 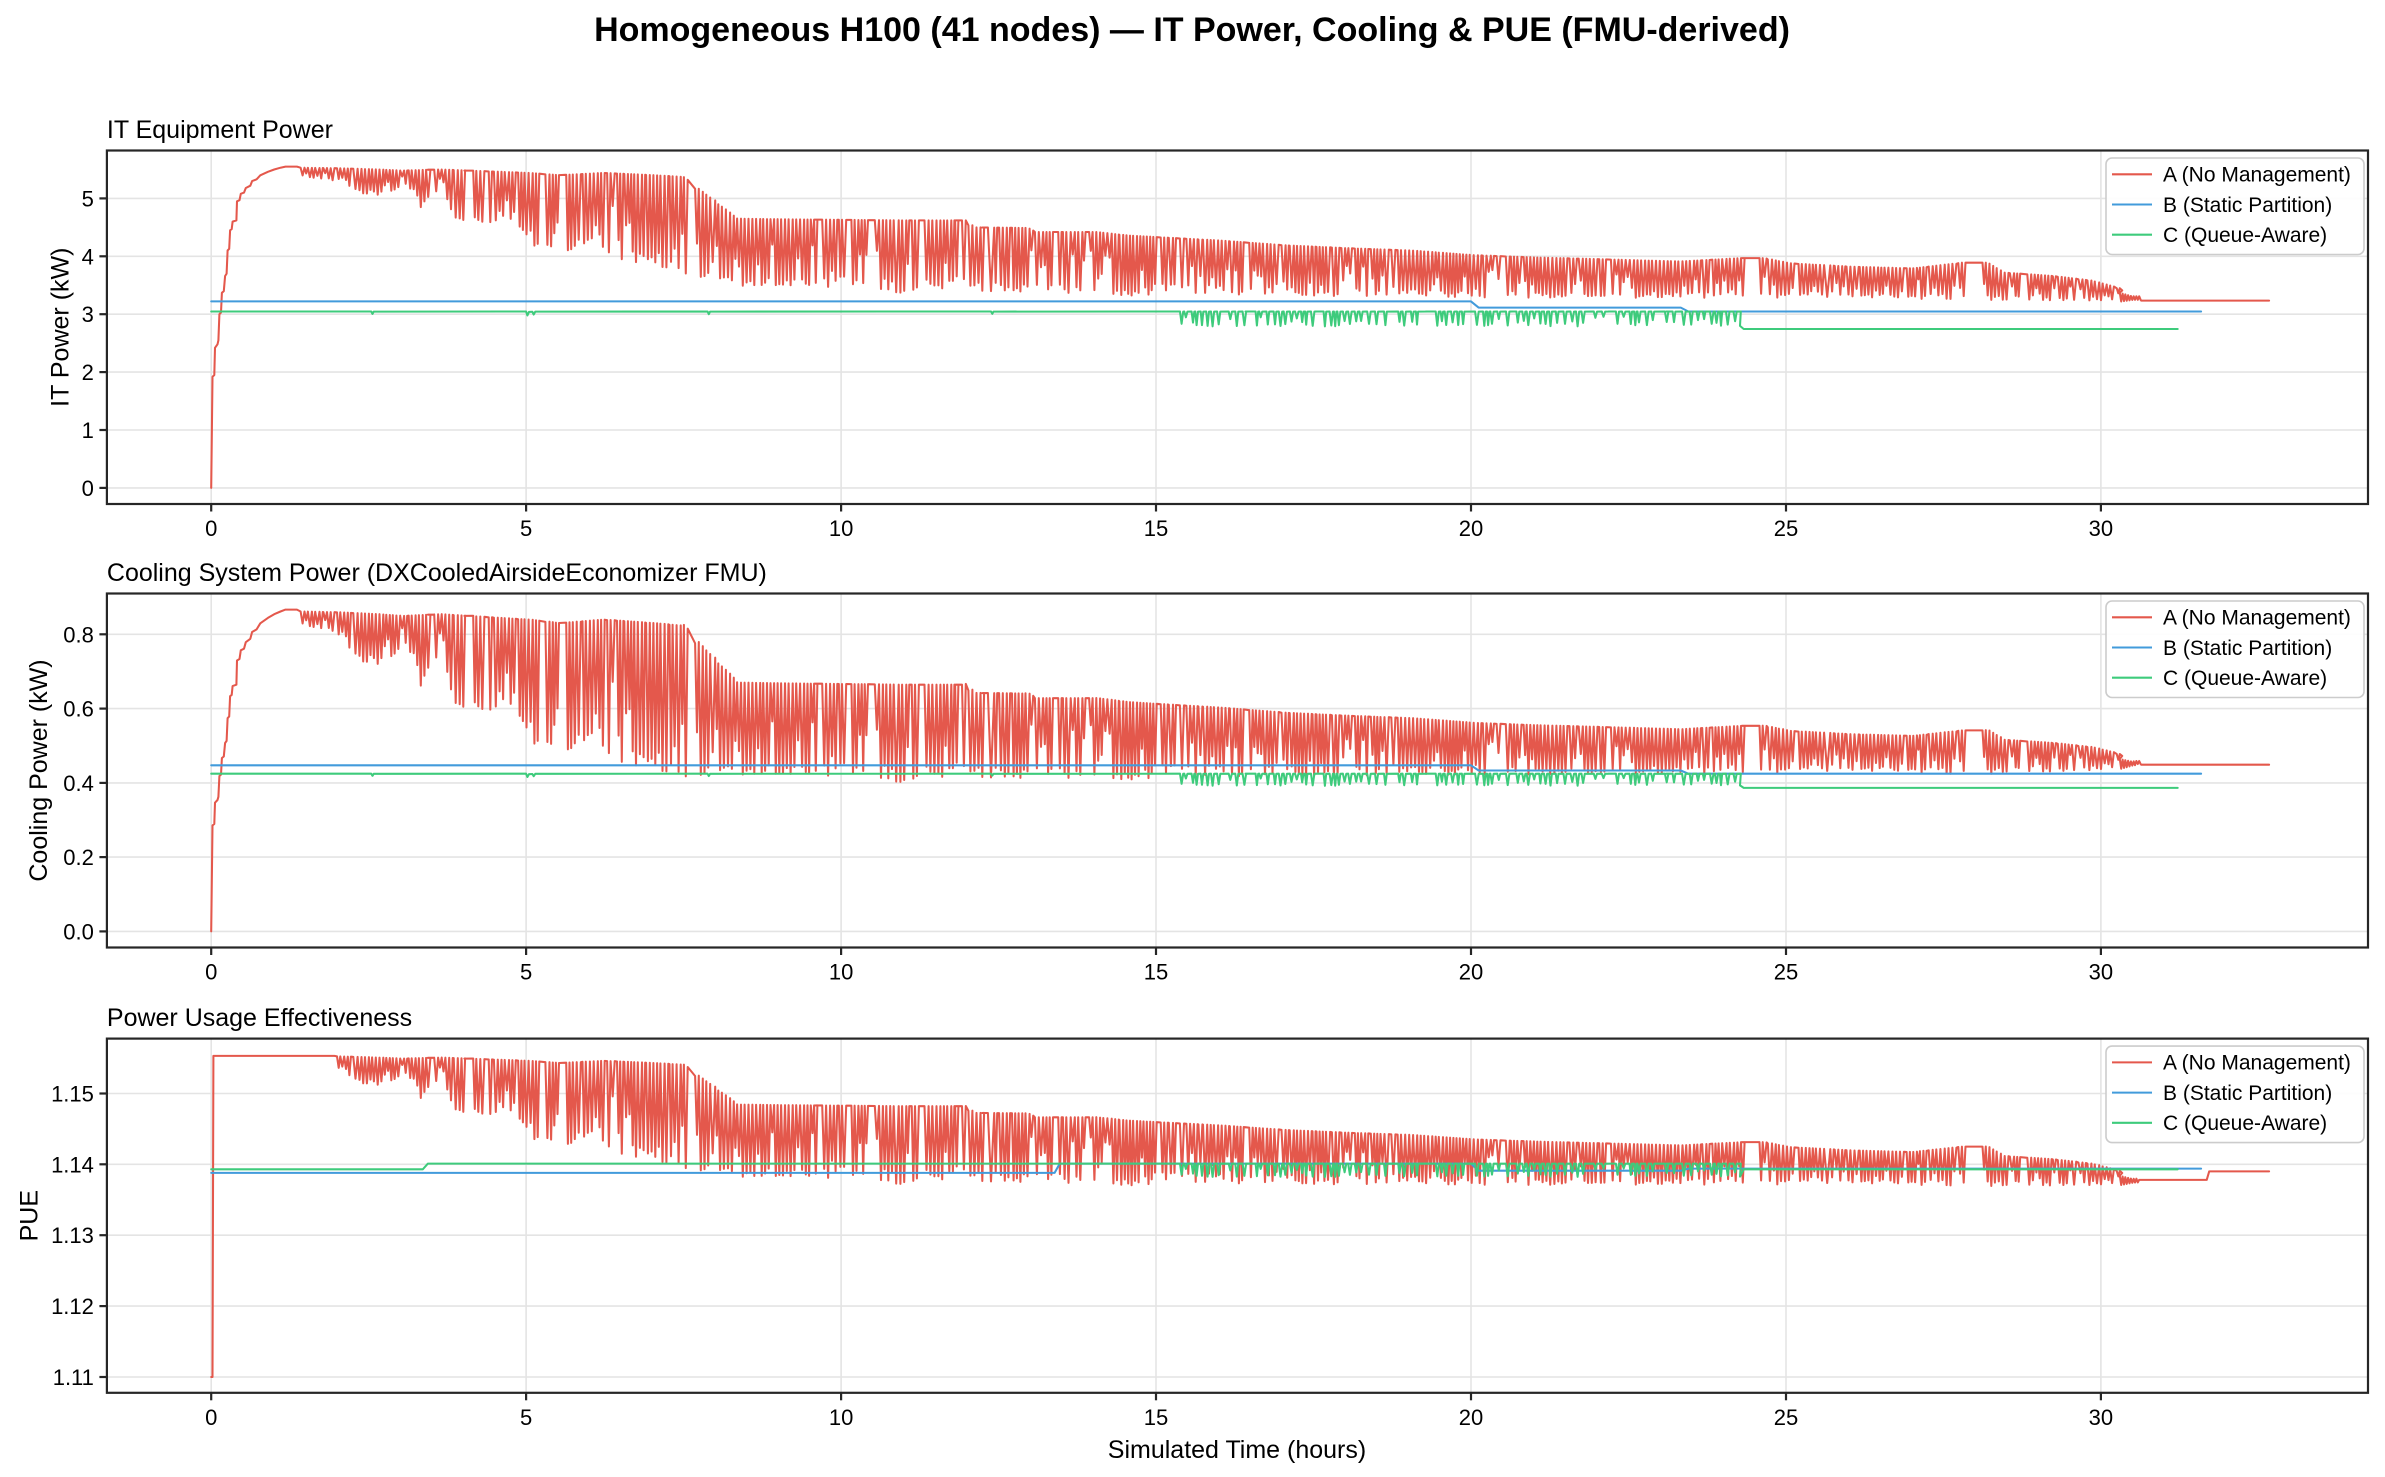 What do you see at coordinates (78, 634) in the screenshot?
I see `svg-text: 0.8` at bounding box center [78, 634].